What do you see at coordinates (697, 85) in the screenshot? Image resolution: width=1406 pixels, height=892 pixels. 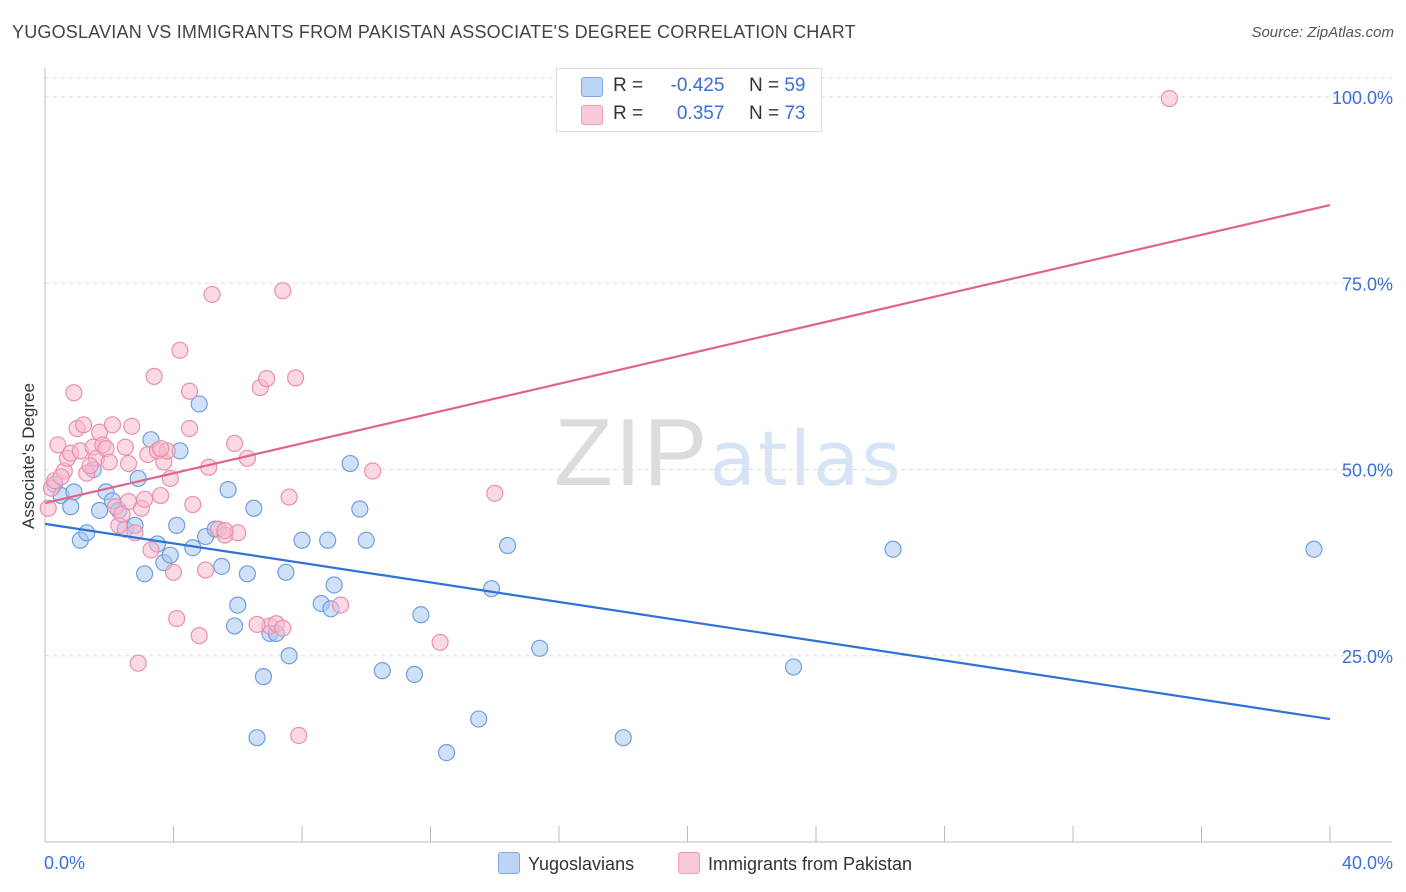 I see `legend-r-value: -0.425` at bounding box center [697, 85].